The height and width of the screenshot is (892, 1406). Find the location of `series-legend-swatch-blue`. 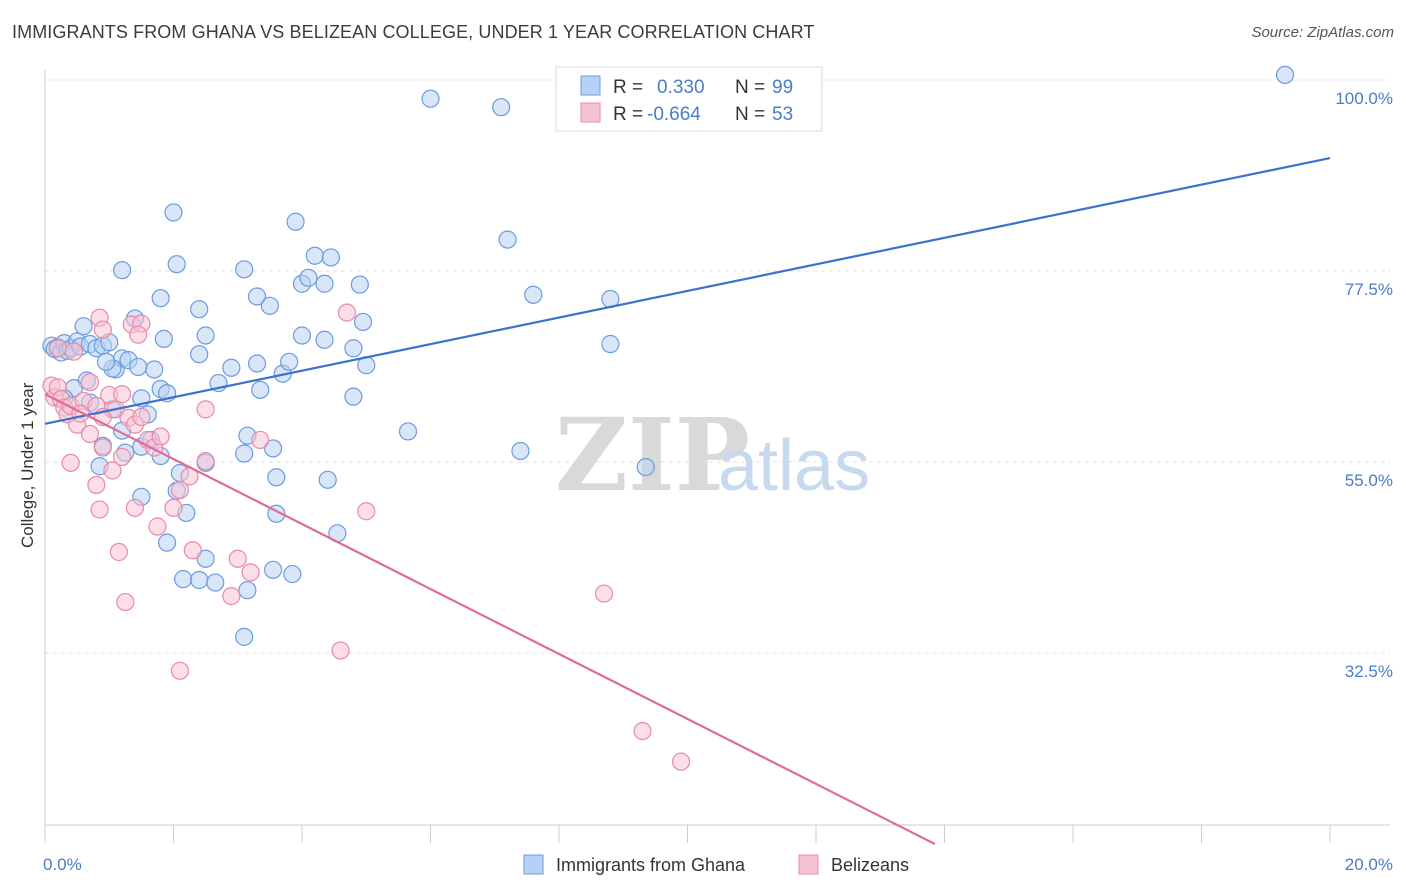

series-legend-swatch-blue is located at coordinates (533, 864).